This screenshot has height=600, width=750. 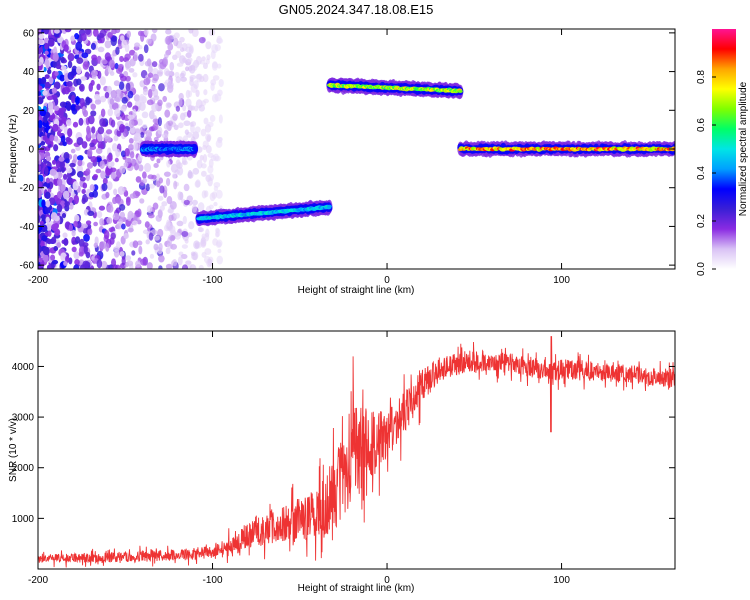 I want to click on y-tick-label: 3000, so click(x=23, y=418).